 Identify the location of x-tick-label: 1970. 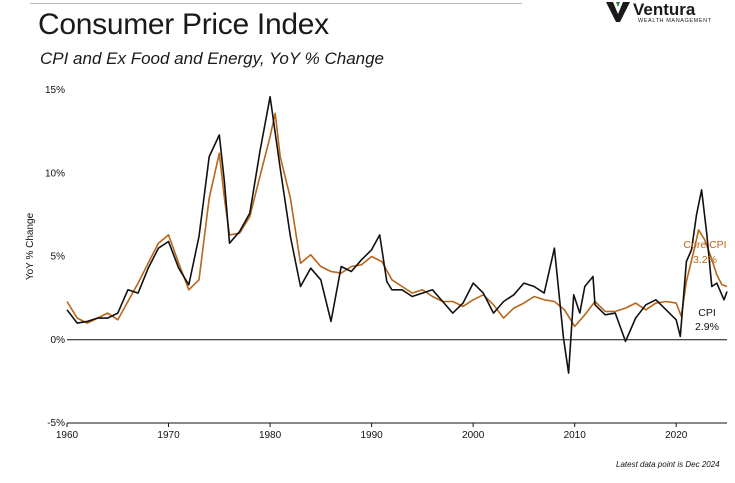
(168, 435).